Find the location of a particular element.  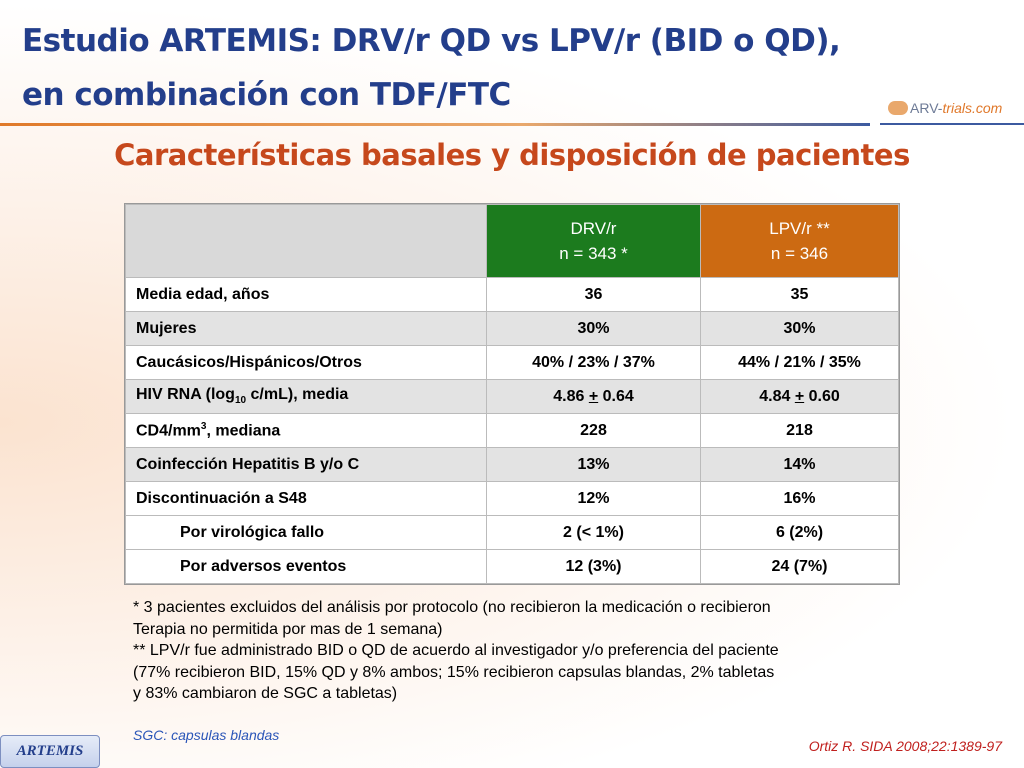

logo-text: .com is located at coordinates (987, 108).